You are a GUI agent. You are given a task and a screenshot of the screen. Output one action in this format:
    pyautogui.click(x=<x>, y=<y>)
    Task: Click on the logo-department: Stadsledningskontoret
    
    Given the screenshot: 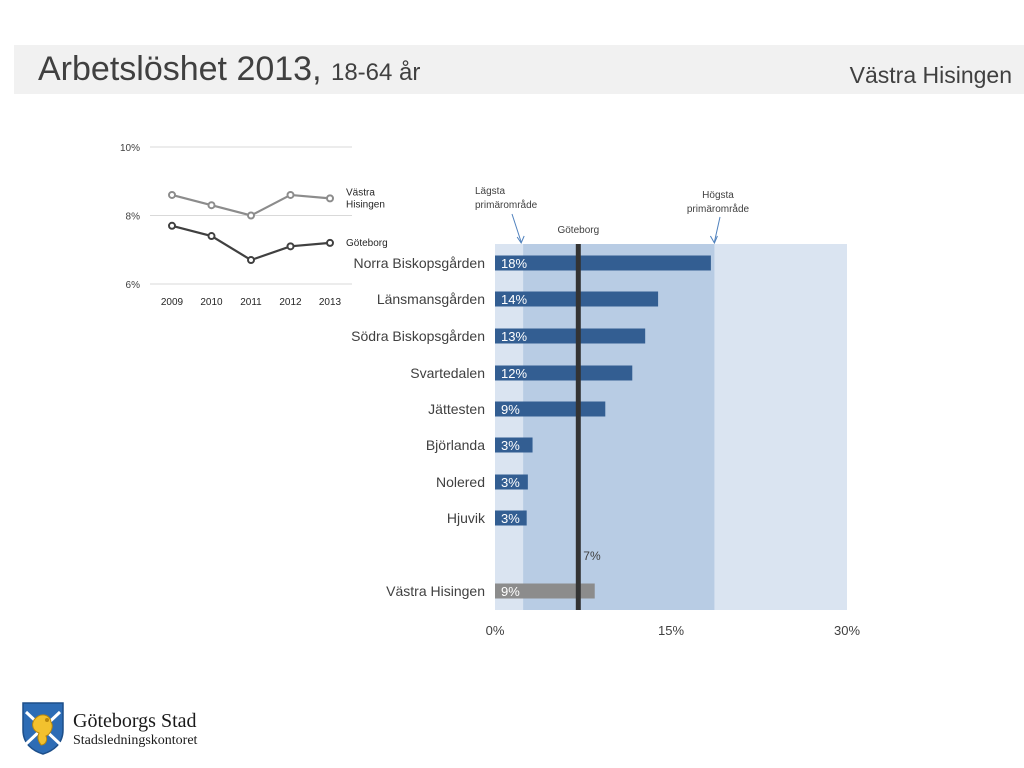 What is the action you would take?
    pyautogui.click(x=135, y=740)
    